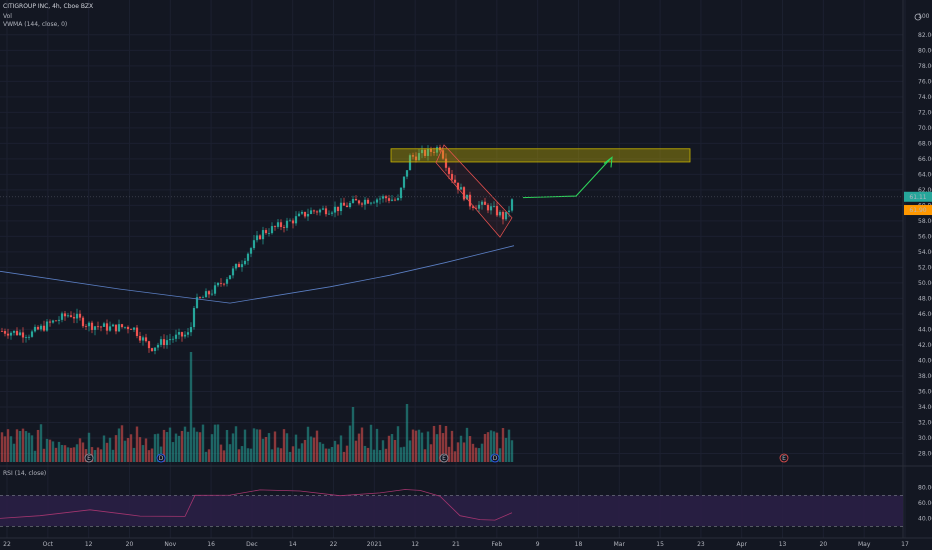 Image resolution: width=932 pixels, height=550 pixels. What do you see at coordinates (252, 544) in the screenshot?
I see `x-axis-tick-label: Dec` at bounding box center [252, 544].